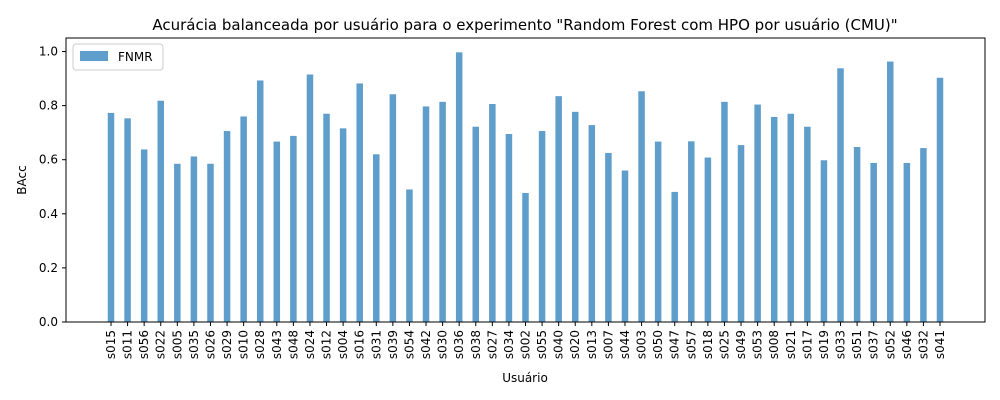 This screenshot has height=400, width=1000. Describe the element at coordinates (210, 242) in the screenshot. I see `bar-s026` at that location.